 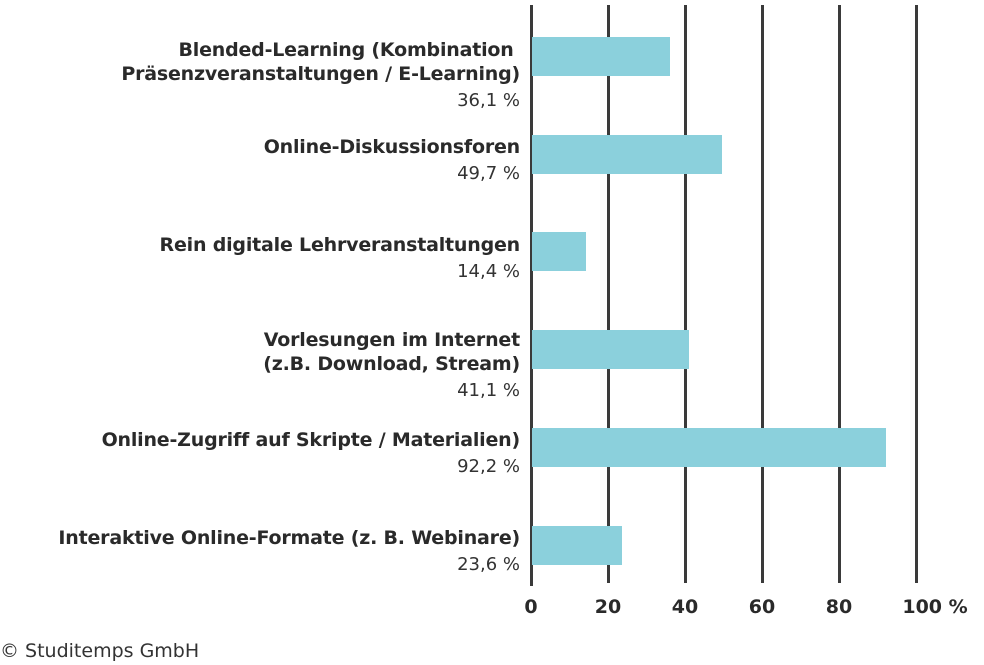 I want to click on x-tick-40: 40, so click(x=685, y=607).